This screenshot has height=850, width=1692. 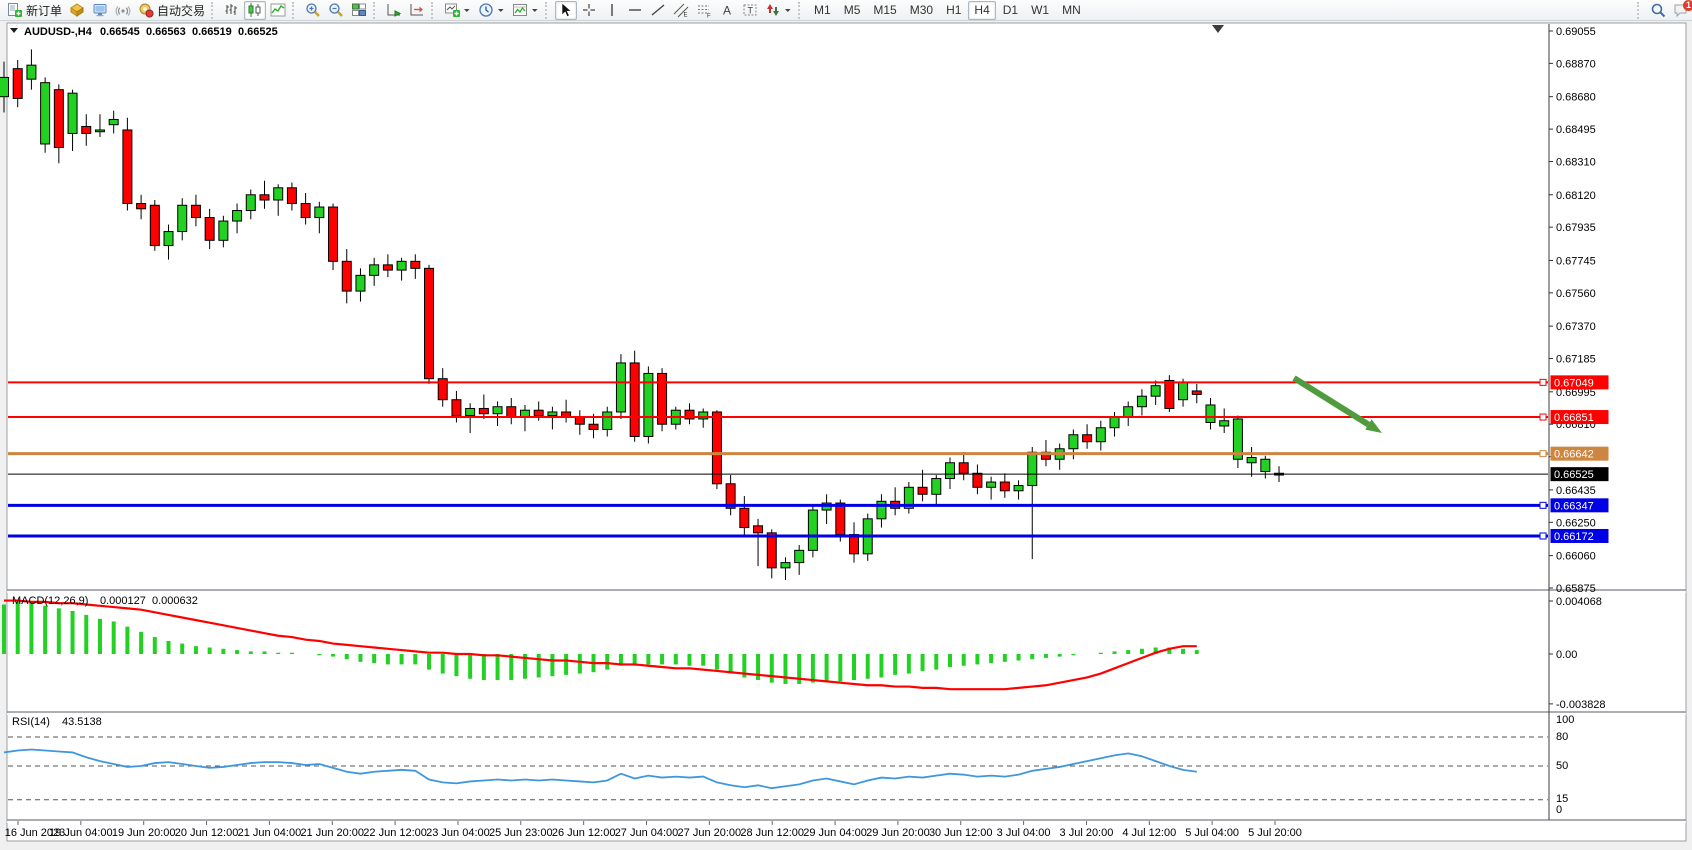 I want to click on text-label-button: T, so click(x=750, y=10).